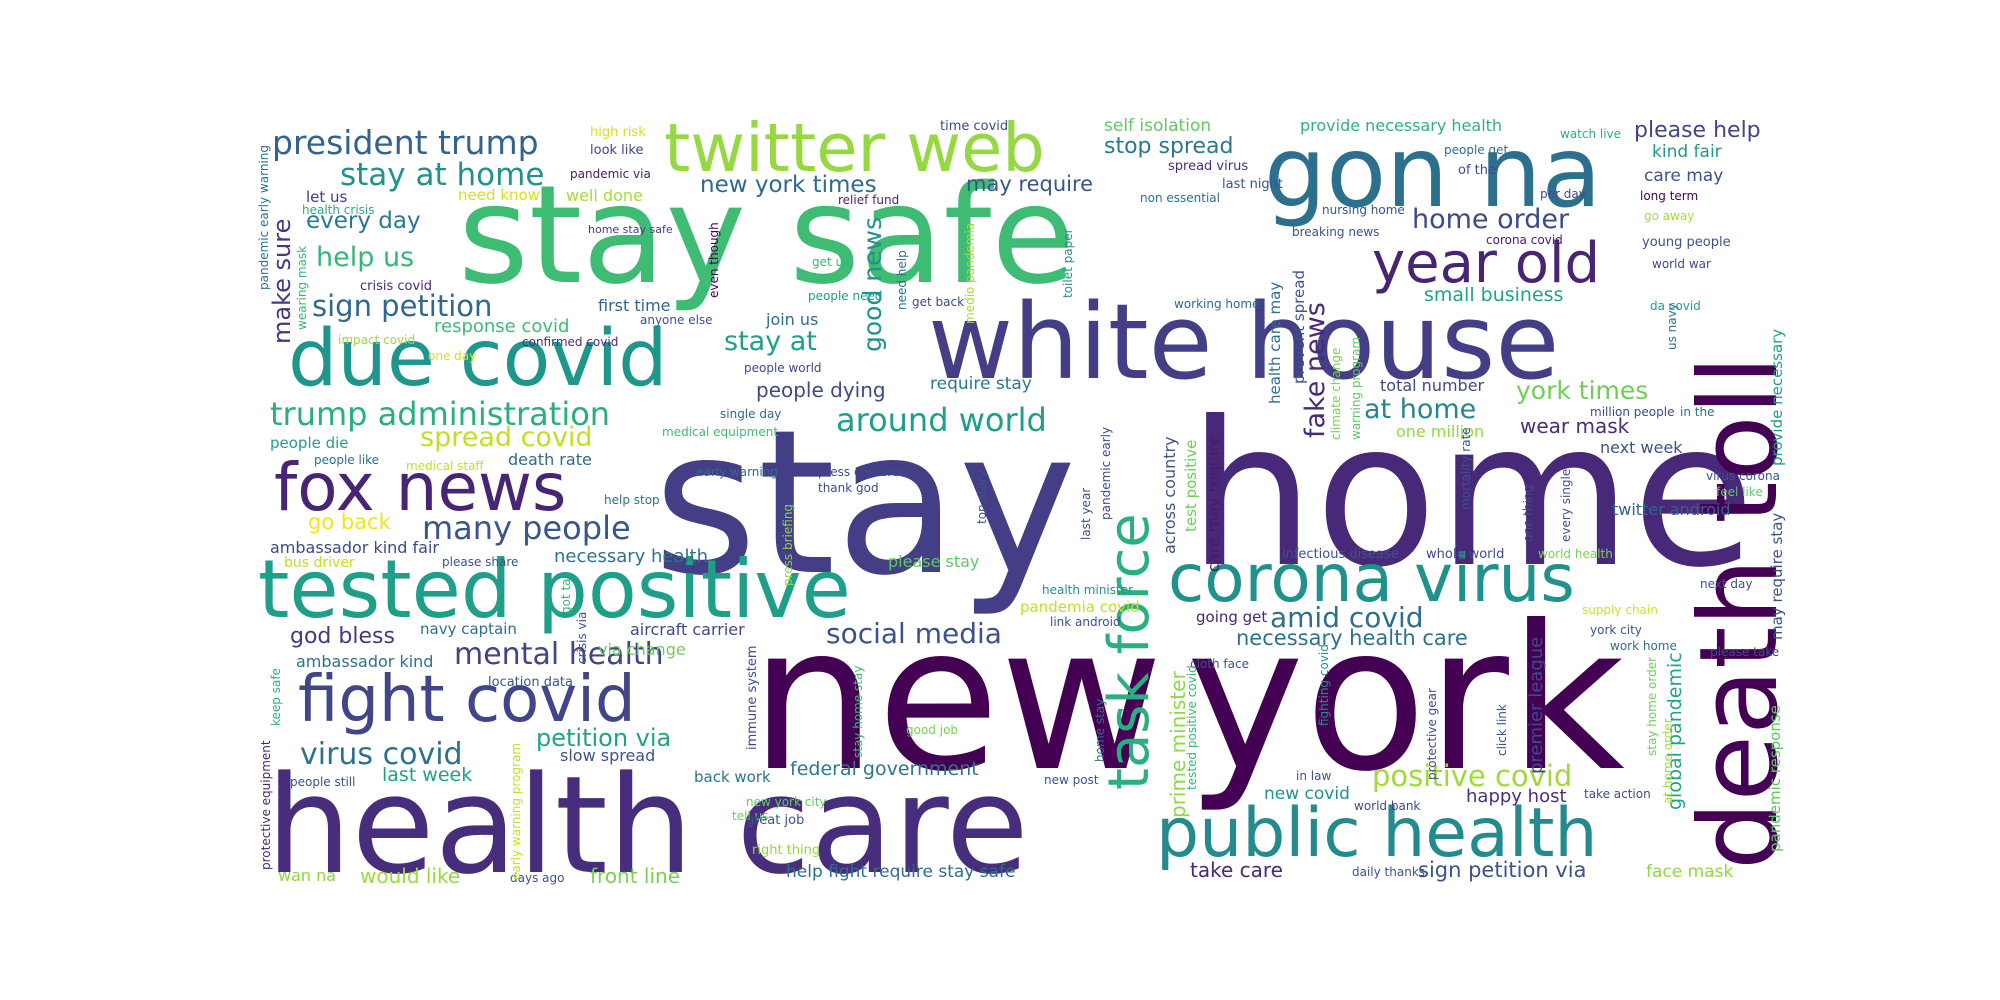  What do you see at coordinates (1377, 833) in the screenshot?
I see `word: public health` at bounding box center [1377, 833].